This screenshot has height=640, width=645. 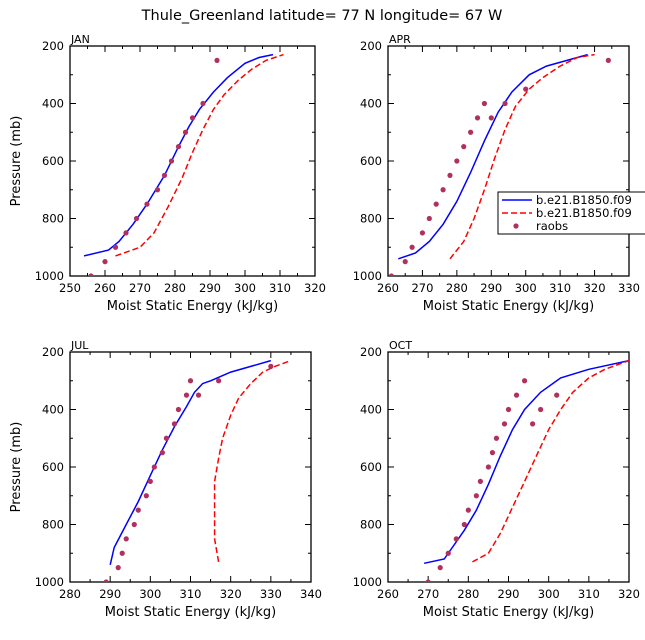 What do you see at coordinates (311, 594) in the screenshot?
I see `x-tick-label: 340` at bounding box center [311, 594].